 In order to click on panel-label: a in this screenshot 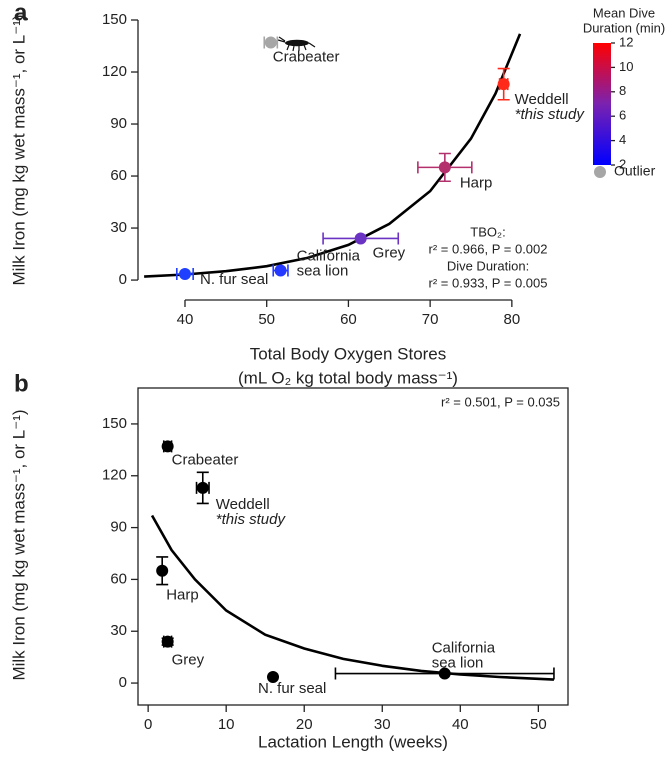, I will do `click(21, 13)`.